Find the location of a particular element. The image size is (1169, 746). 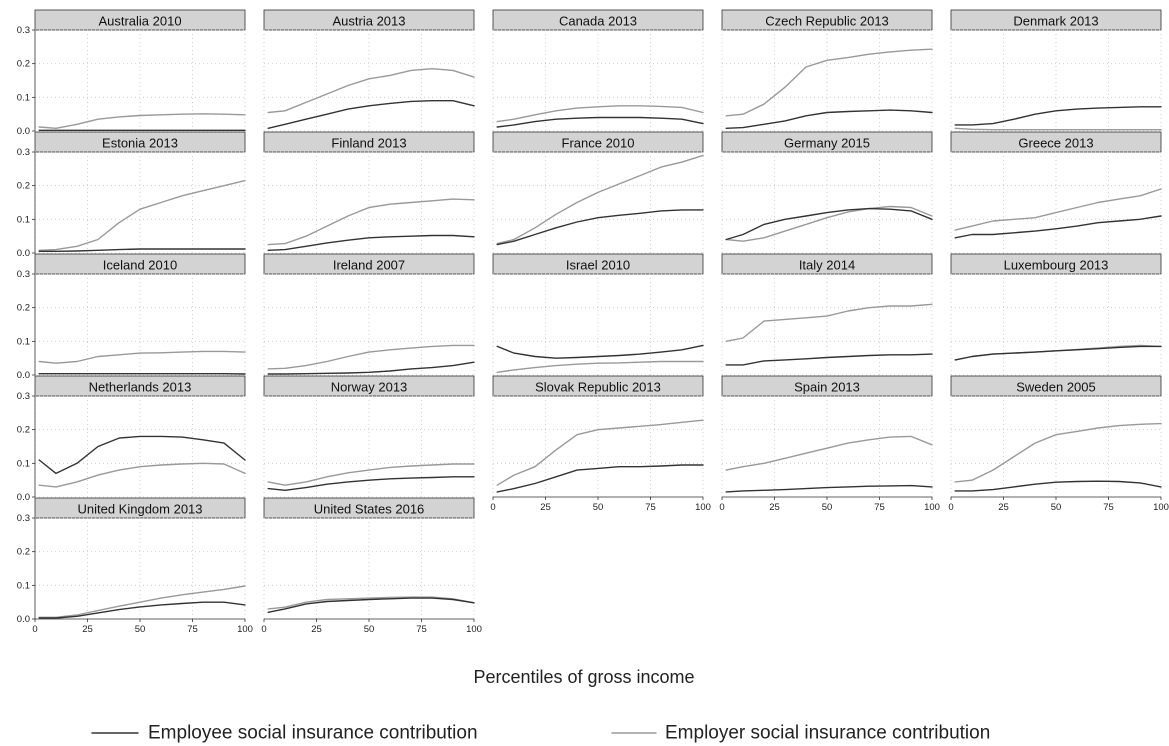

panel-title: United Kingdom 2013 is located at coordinates (139, 509).